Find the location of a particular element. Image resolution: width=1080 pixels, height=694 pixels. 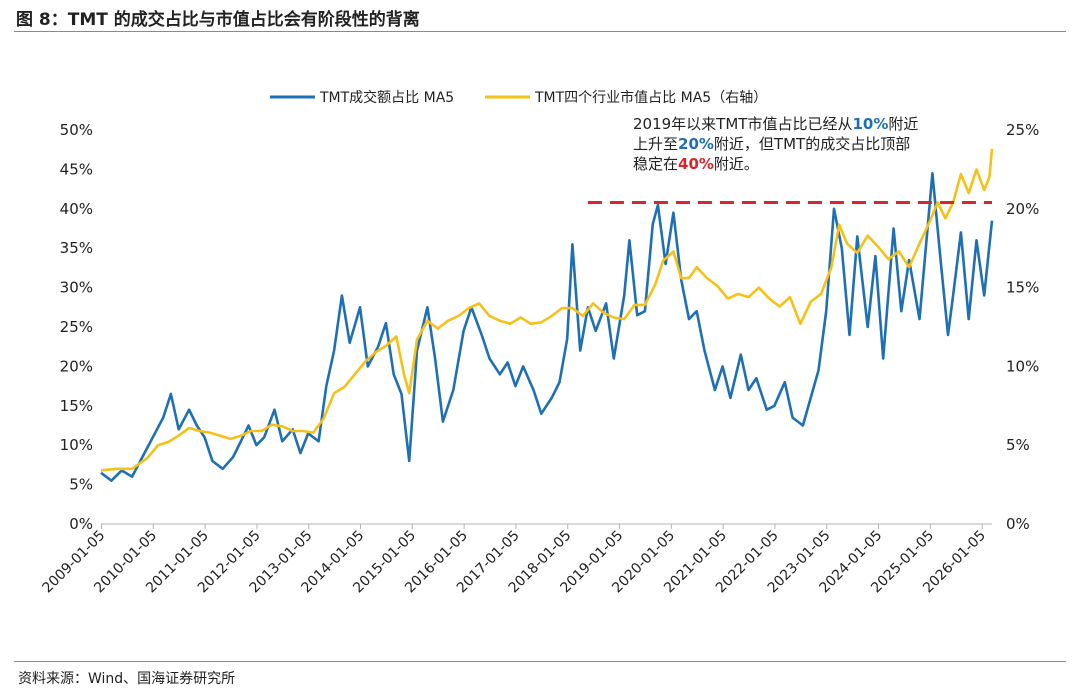

y-left-tick-label: 45% is located at coordinates (76, 169).